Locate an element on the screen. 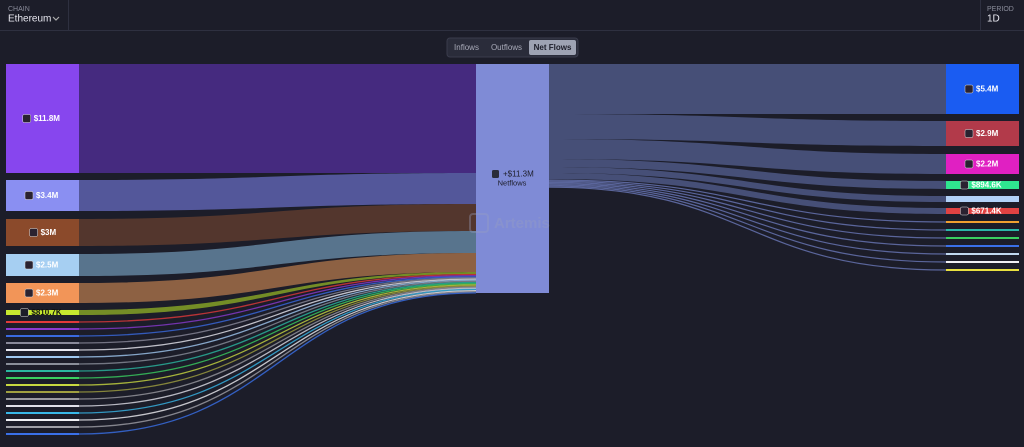 The width and height of the screenshot is (1024, 447). node-label: $2.3M is located at coordinates (47, 293).